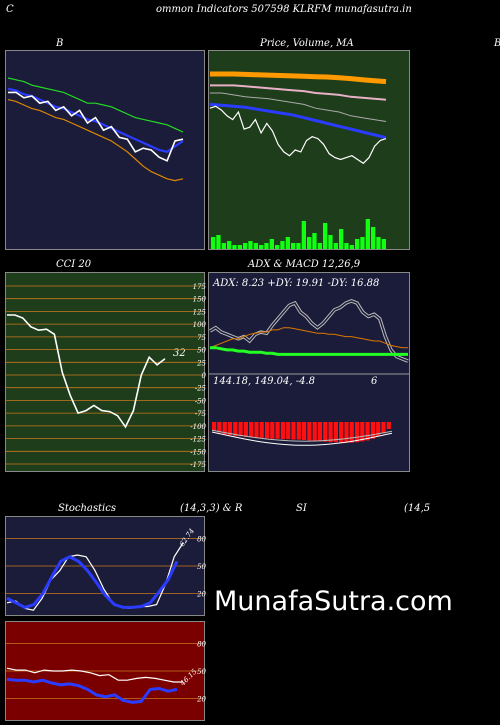  What do you see at coordinates (201, 363) in the screenshot?
I see `cci-tick-label: 25` at bounding box center [201, 363].